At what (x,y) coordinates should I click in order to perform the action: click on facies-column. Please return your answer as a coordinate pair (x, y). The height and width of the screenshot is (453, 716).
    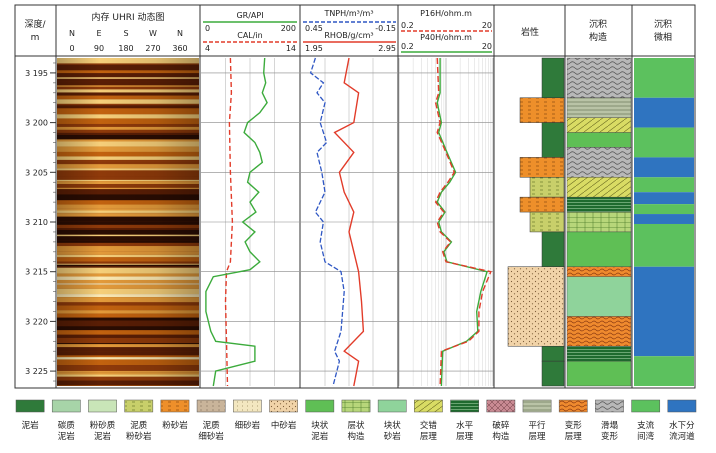
    Looking at the image, I should click on (664, 222).